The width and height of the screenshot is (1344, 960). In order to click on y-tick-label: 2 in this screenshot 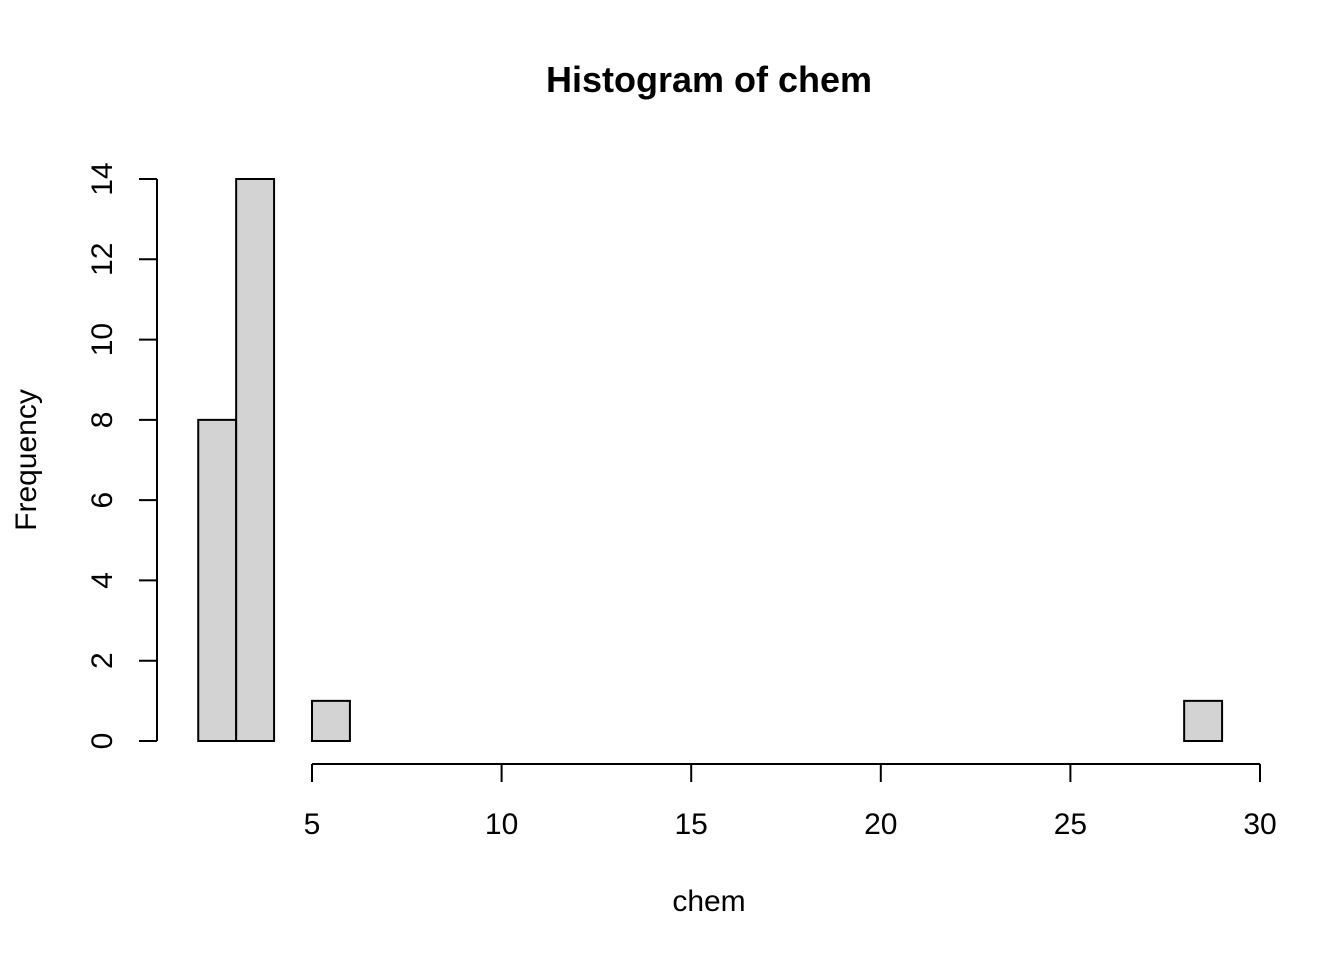, I will do `click(102, 660)`.